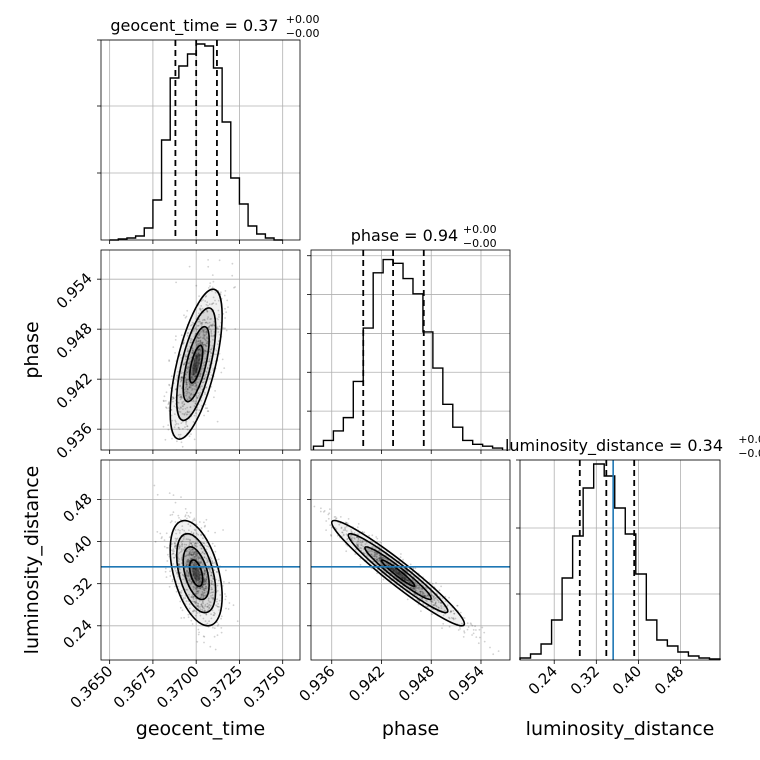 This screenshot has width=760, height=760. I want to click on contour-line, so click(398, 573).